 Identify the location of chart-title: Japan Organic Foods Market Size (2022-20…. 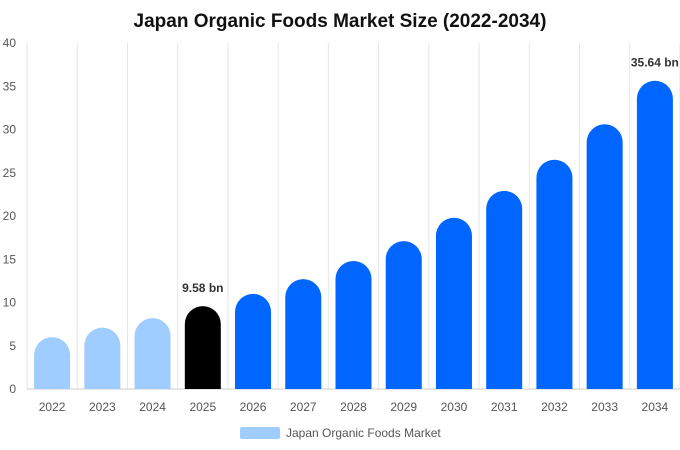
(340, 21).